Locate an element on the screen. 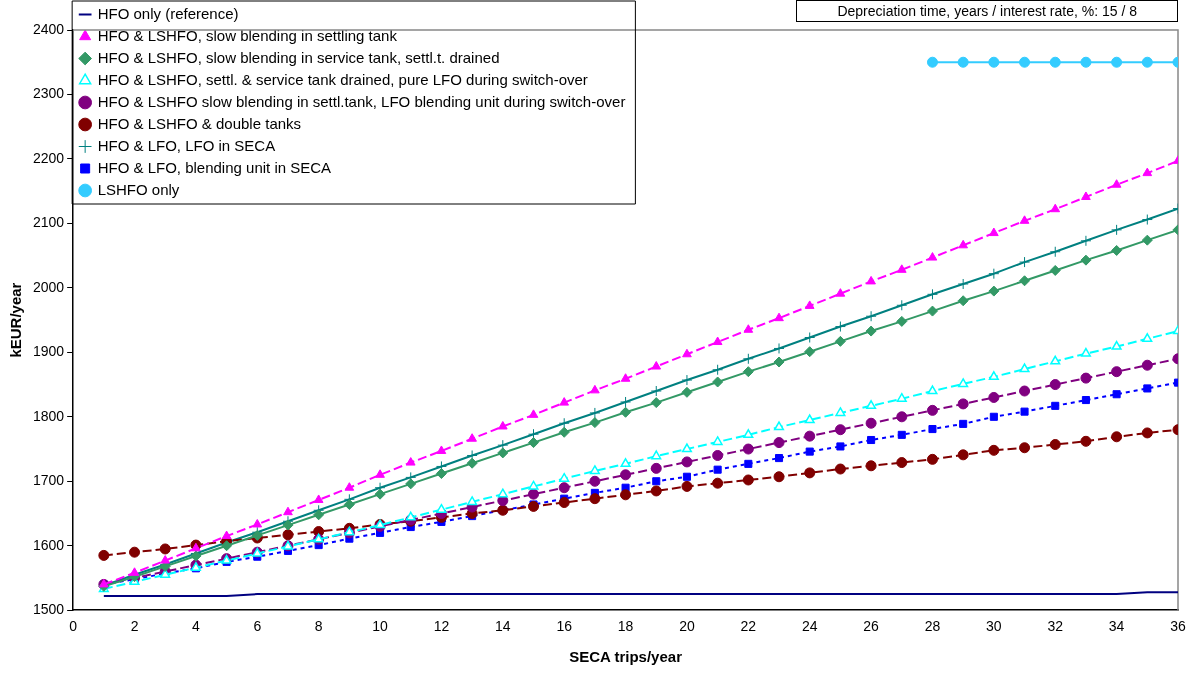  x-tick-label: 10 is located at coordinates (380, 626).